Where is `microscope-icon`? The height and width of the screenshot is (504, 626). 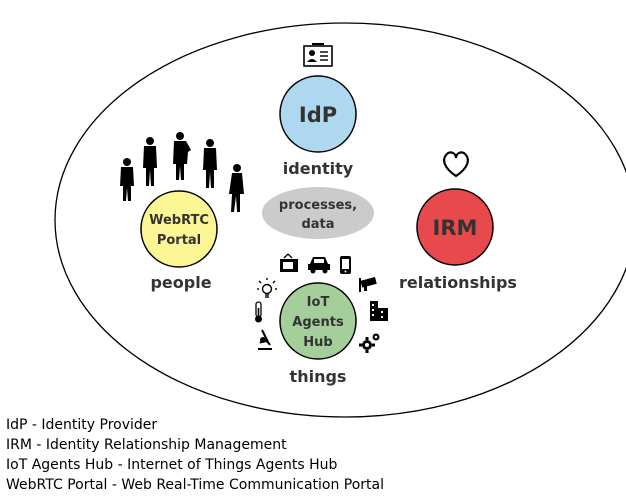 microscope-icon is located at coordinates (265, 339).